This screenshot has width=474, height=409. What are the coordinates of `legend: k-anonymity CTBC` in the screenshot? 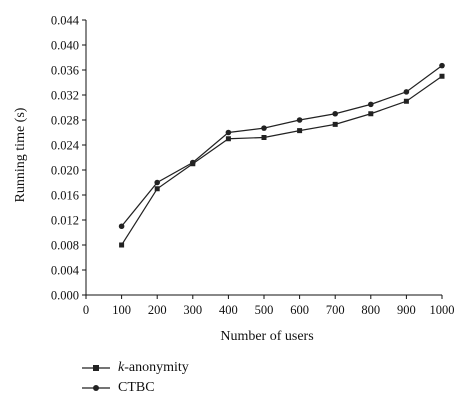 It's located at (135, 378).